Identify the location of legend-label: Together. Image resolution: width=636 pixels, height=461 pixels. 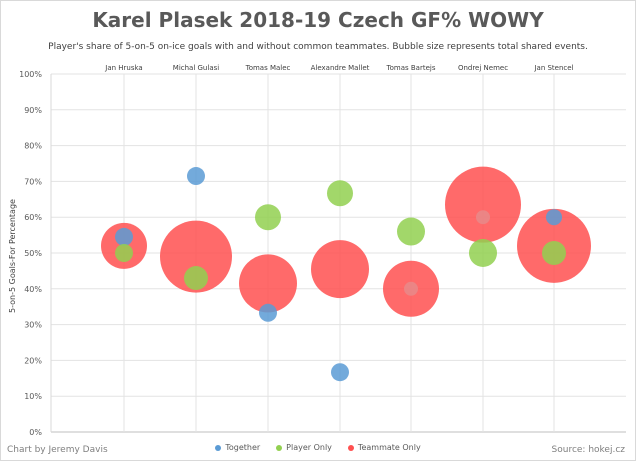
(243, 447).